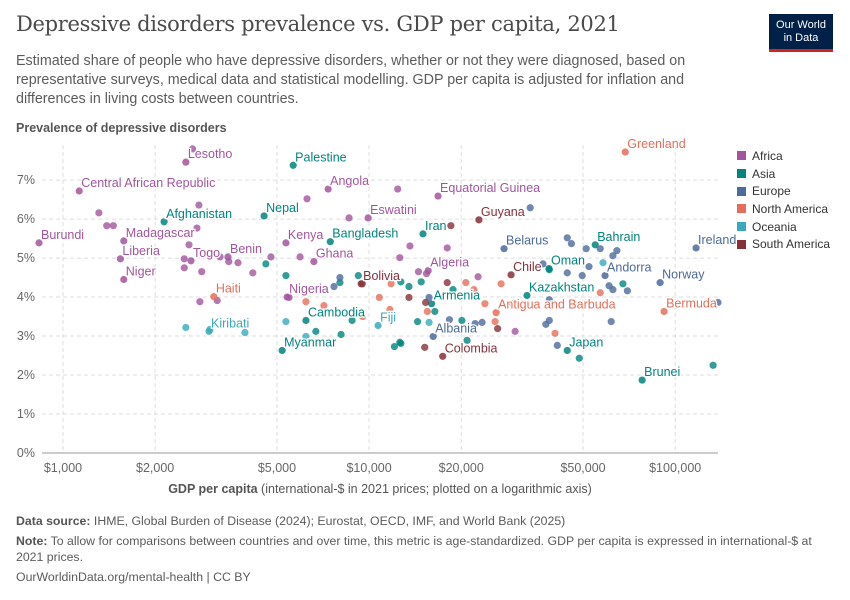 The width and height of the screenshot is (850, 600). Describe the element at coordinates (264, 216) in the screenshot. I see `data-point-nepal` at that location.